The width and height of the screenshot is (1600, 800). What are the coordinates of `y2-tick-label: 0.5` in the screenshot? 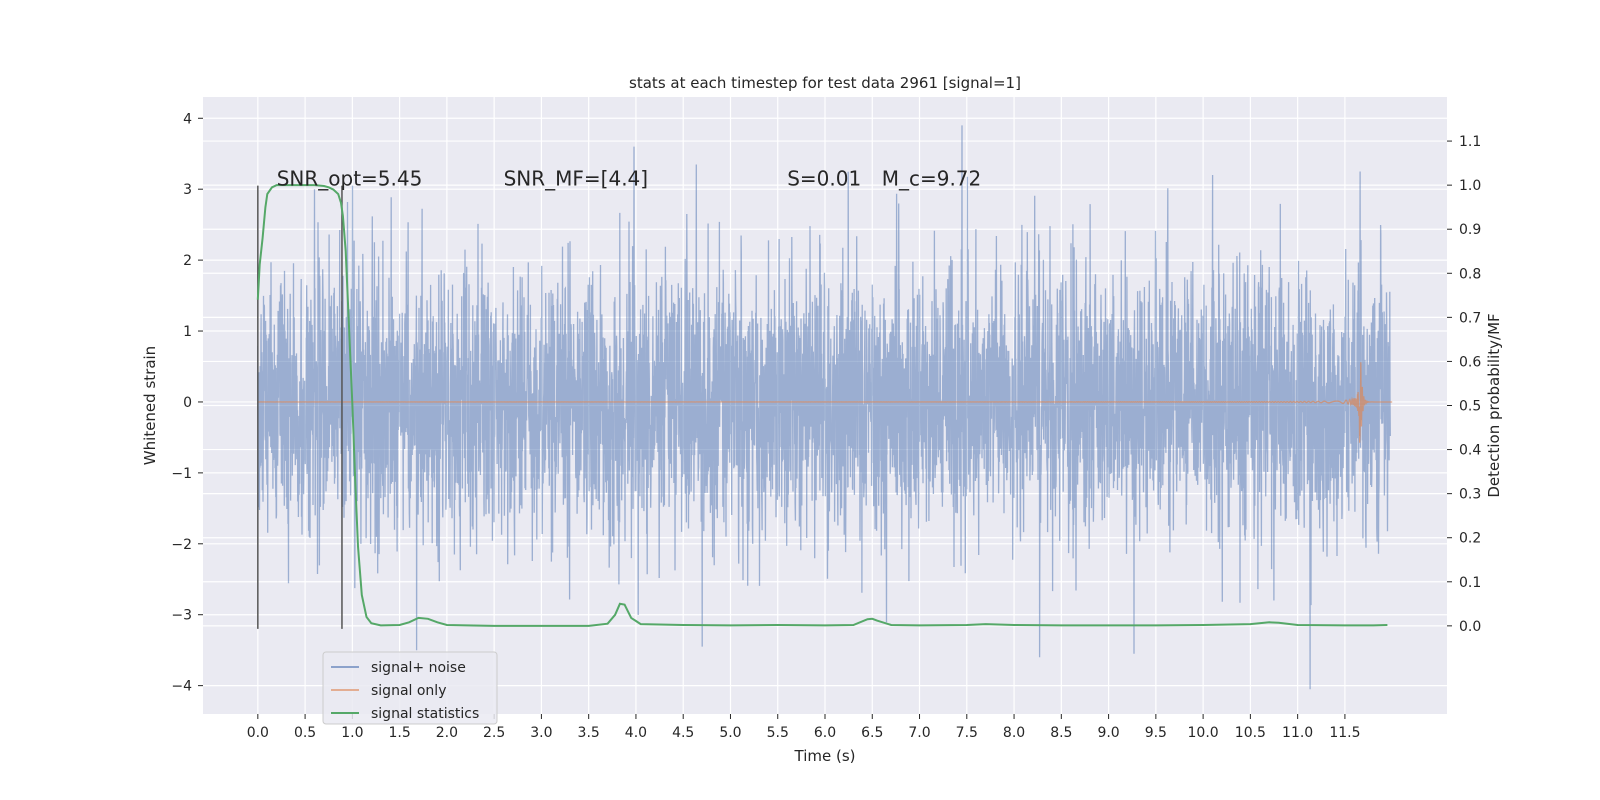 It's located at (1470, 407).